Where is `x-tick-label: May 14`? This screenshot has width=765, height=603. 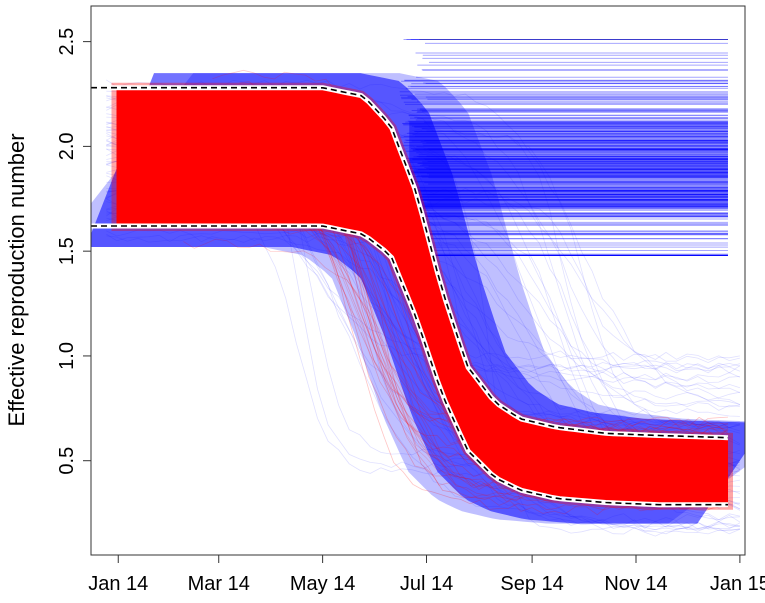 x-tick-label: May 14 is located at coordinates (323, 584).